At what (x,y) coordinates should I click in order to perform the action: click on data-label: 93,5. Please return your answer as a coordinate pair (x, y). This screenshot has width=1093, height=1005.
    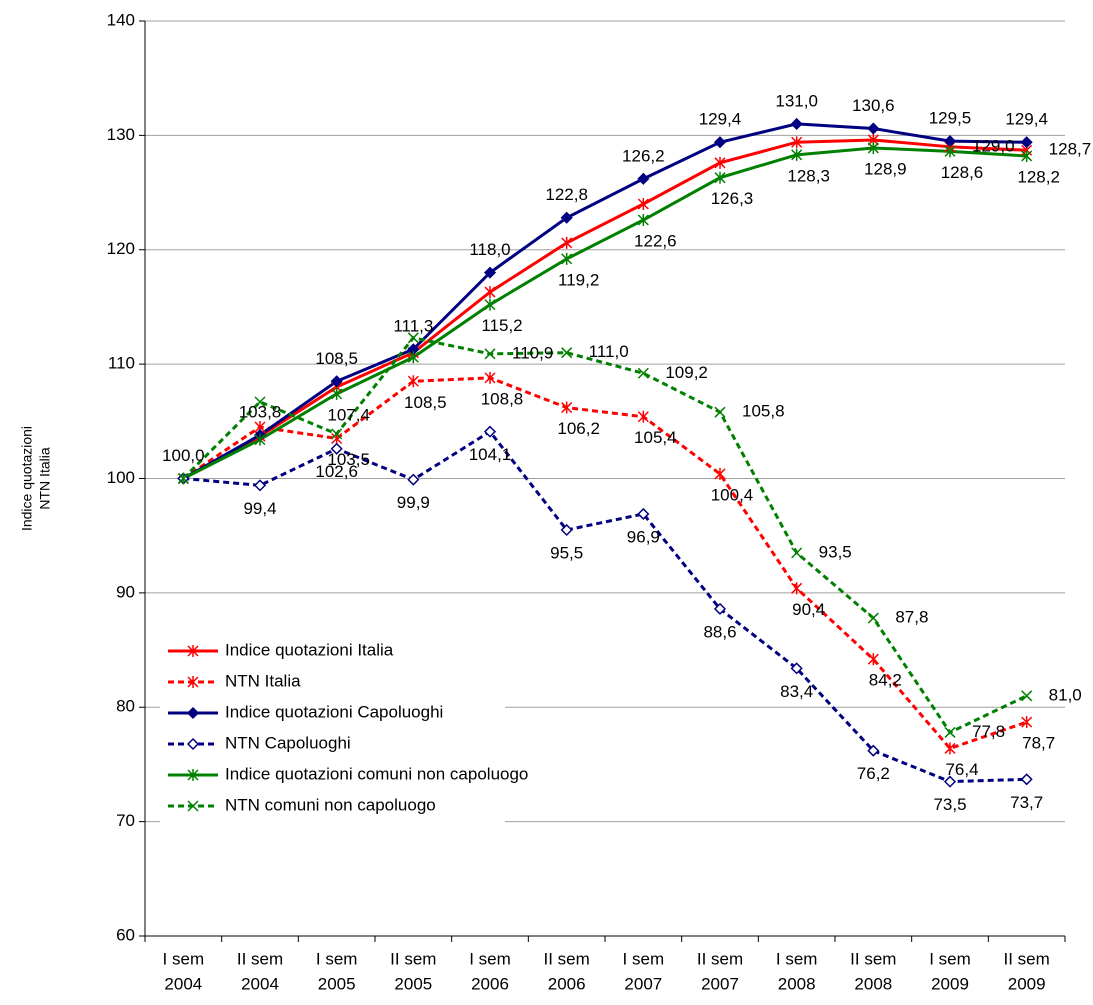
    Looking at the image, I should click on (835, 551).